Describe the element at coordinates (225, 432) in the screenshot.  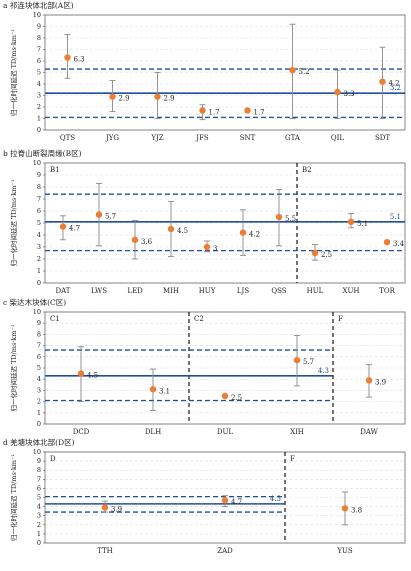
I see `x-tick-label: DUL` at that location.